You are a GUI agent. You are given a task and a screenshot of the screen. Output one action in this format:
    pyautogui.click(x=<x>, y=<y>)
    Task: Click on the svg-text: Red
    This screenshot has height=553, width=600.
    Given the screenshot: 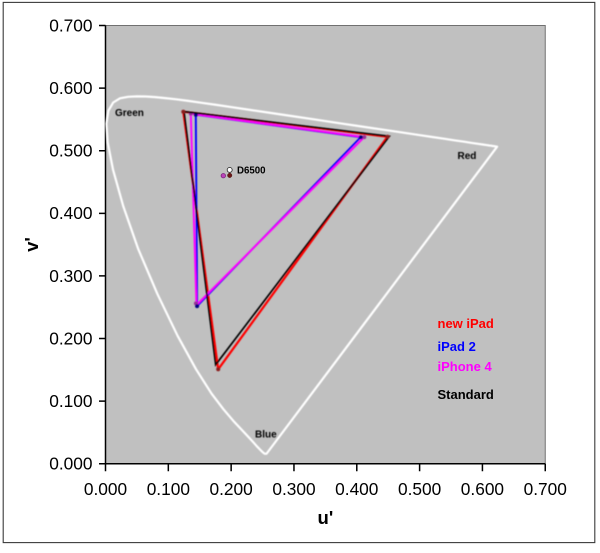 What is the action you would take?
    pyautogui.click(x=467, y=156)
    